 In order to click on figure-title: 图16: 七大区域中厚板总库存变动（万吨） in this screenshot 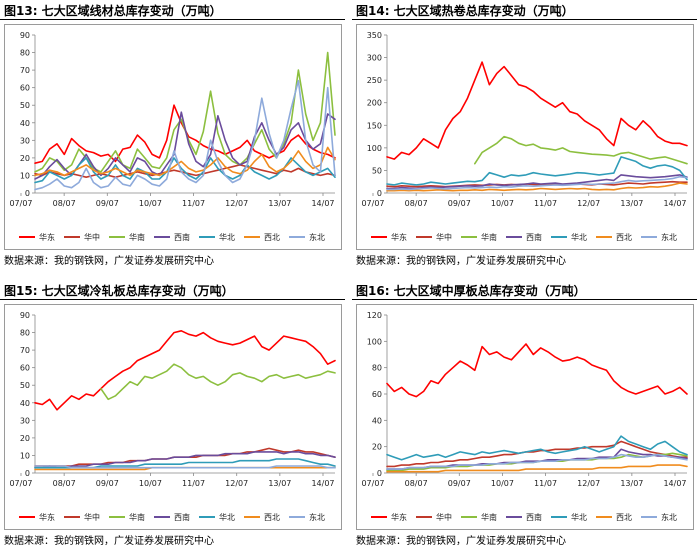, I will do `click(471, 291)`.